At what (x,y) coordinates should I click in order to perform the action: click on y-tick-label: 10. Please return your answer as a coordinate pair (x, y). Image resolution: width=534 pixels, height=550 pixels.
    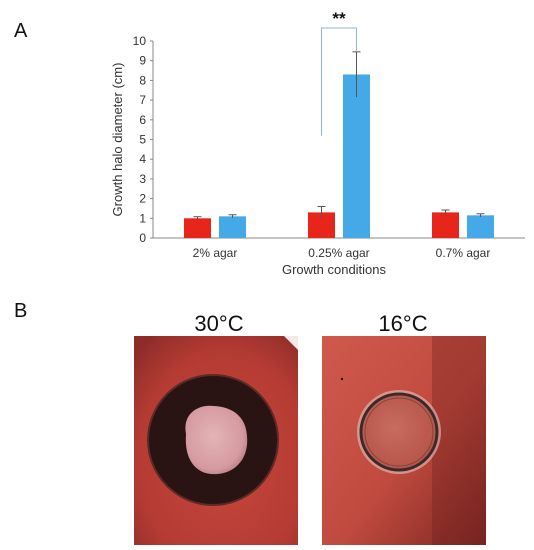
    Looking at the image, I should click on (140, 41).